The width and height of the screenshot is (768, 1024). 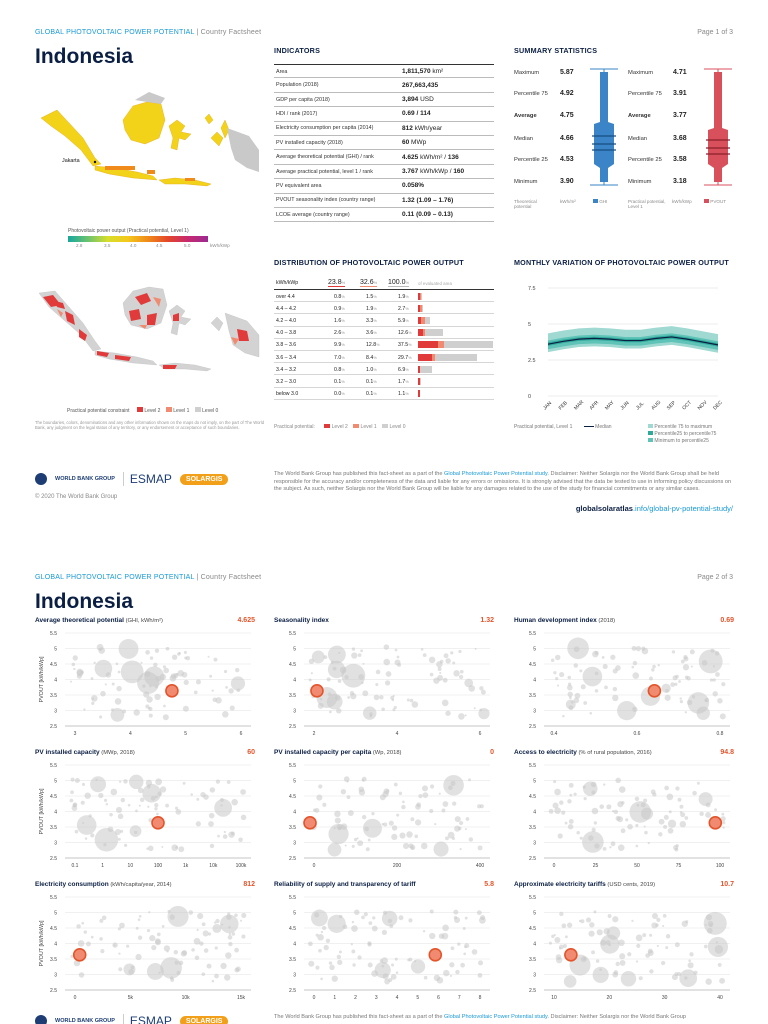 I want to click on y-tick: 4.5, so click(x=532, y=665).